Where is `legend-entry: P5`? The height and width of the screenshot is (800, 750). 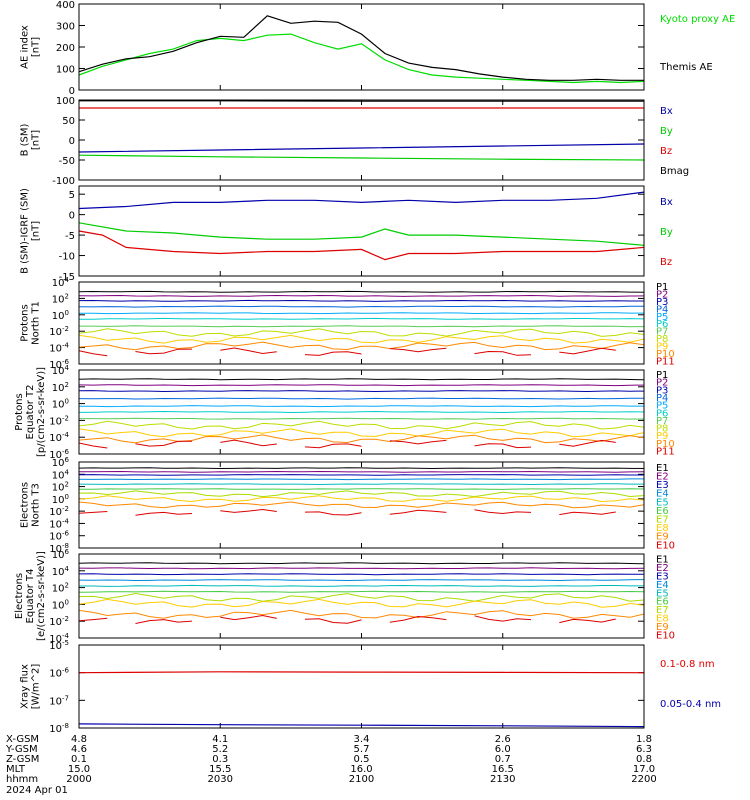 legend-entry: P5 is located at coordinates (662, 406).